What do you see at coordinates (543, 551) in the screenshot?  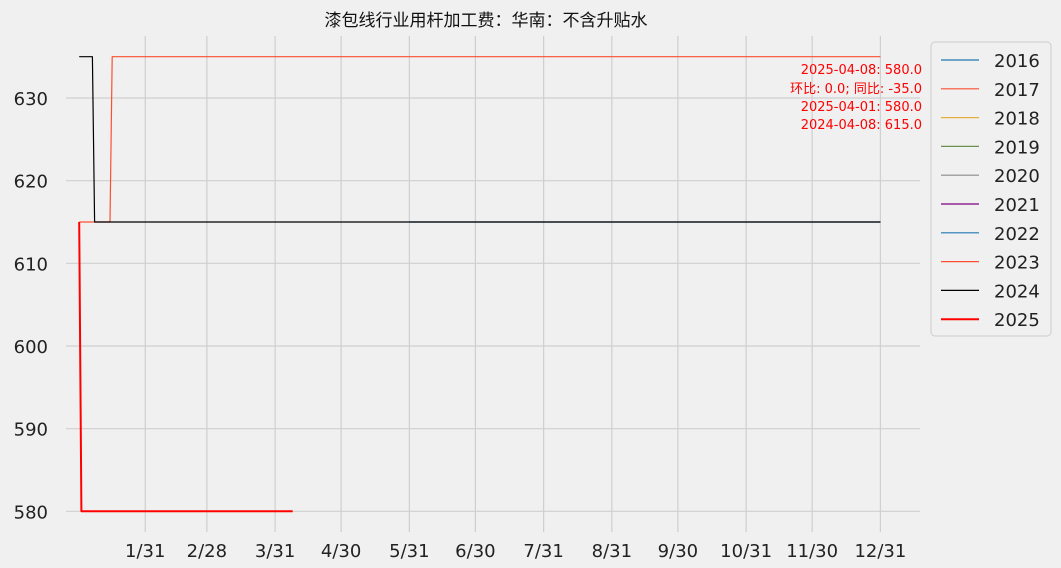 I see `x-tick-label: 7/31` at bounding box center [543, 551].